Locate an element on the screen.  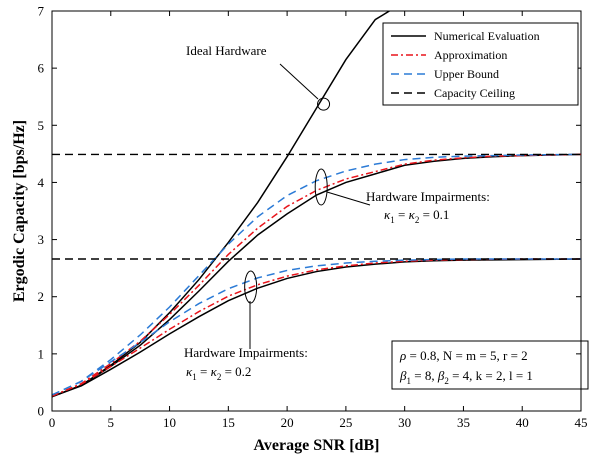
legend-label: Numerical Evaluation is located at coordinates (487, 36).